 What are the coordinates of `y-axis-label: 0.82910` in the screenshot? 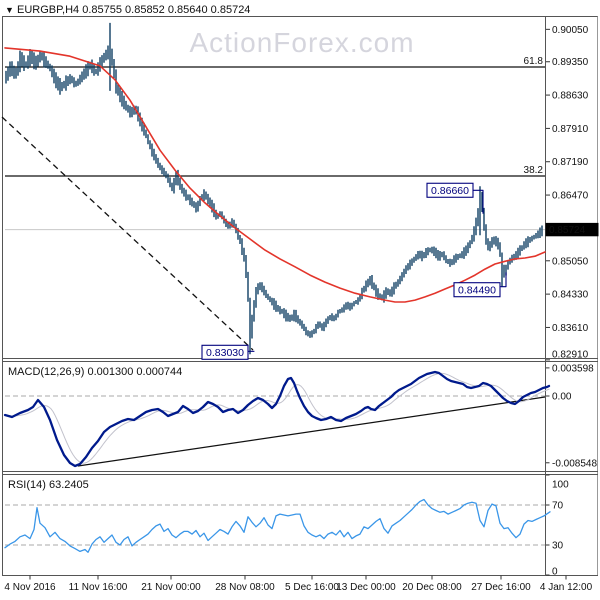 It's located at (570, 355).